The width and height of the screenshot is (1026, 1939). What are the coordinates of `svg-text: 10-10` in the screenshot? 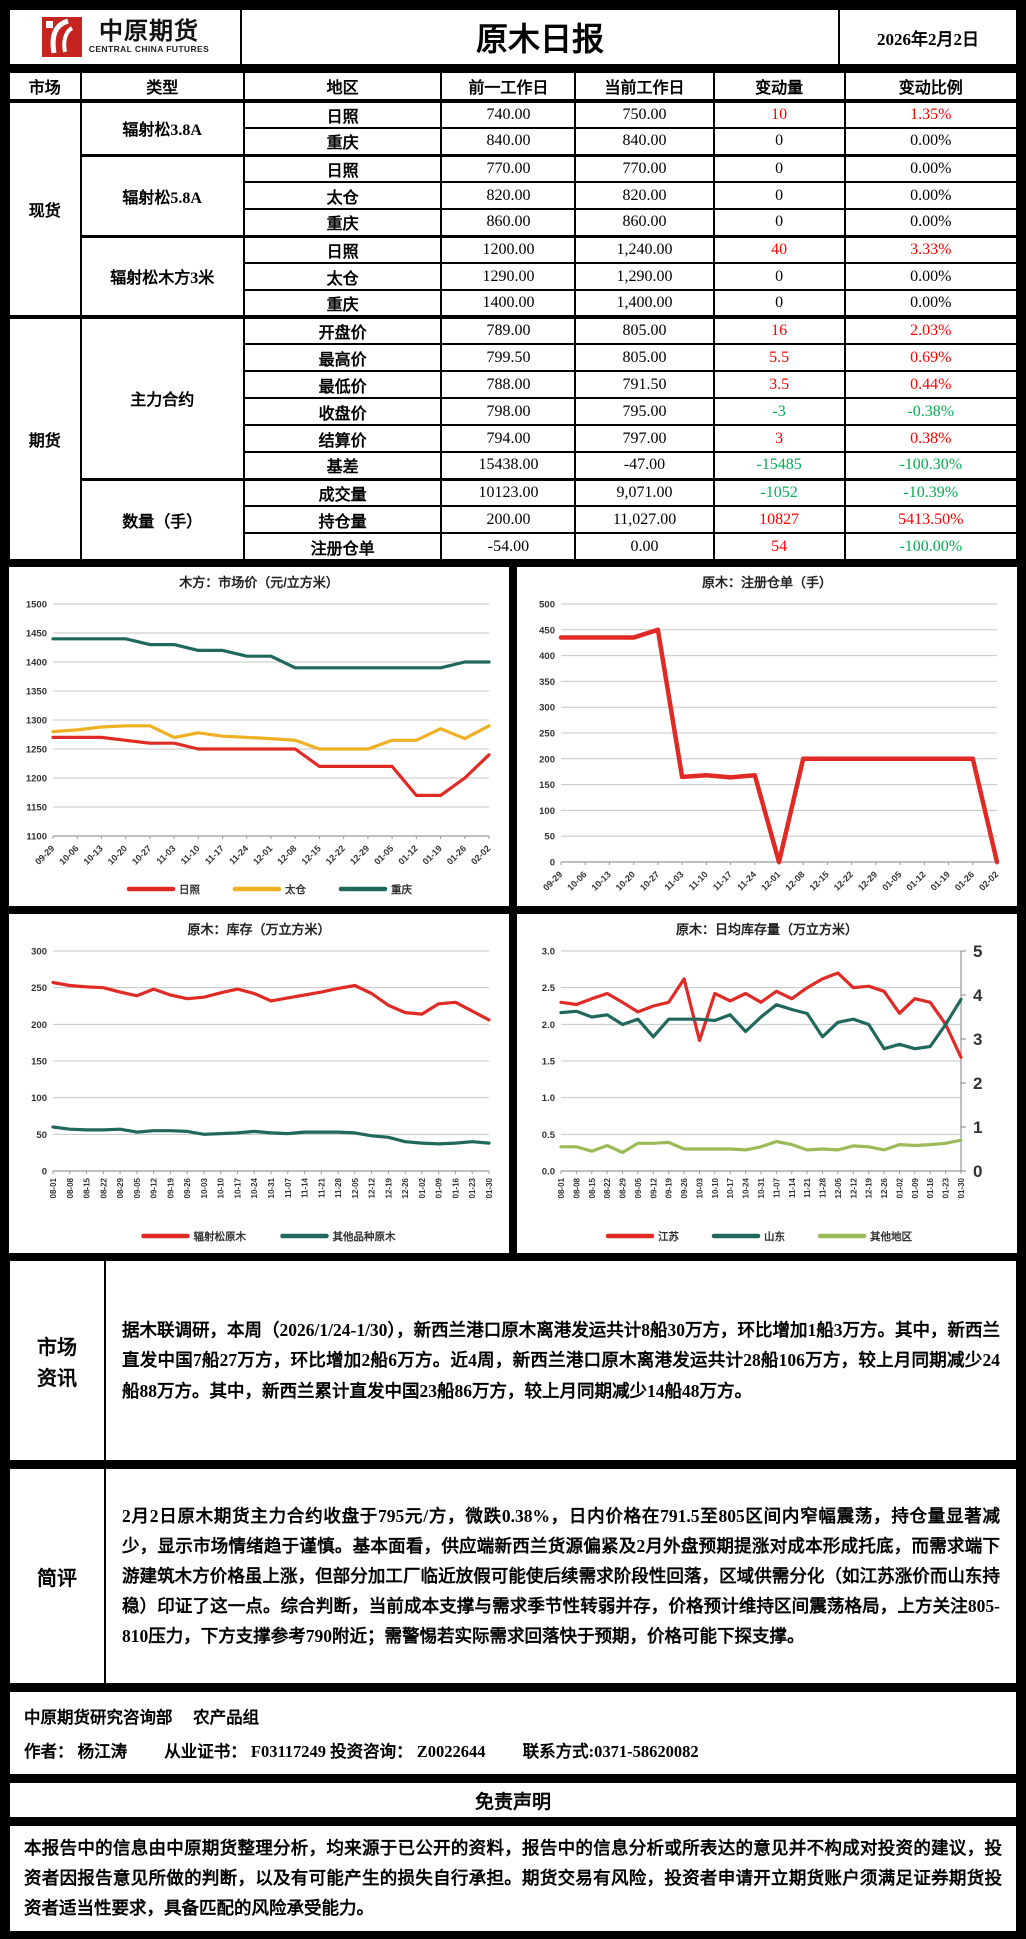 It's located at (221, 1187).